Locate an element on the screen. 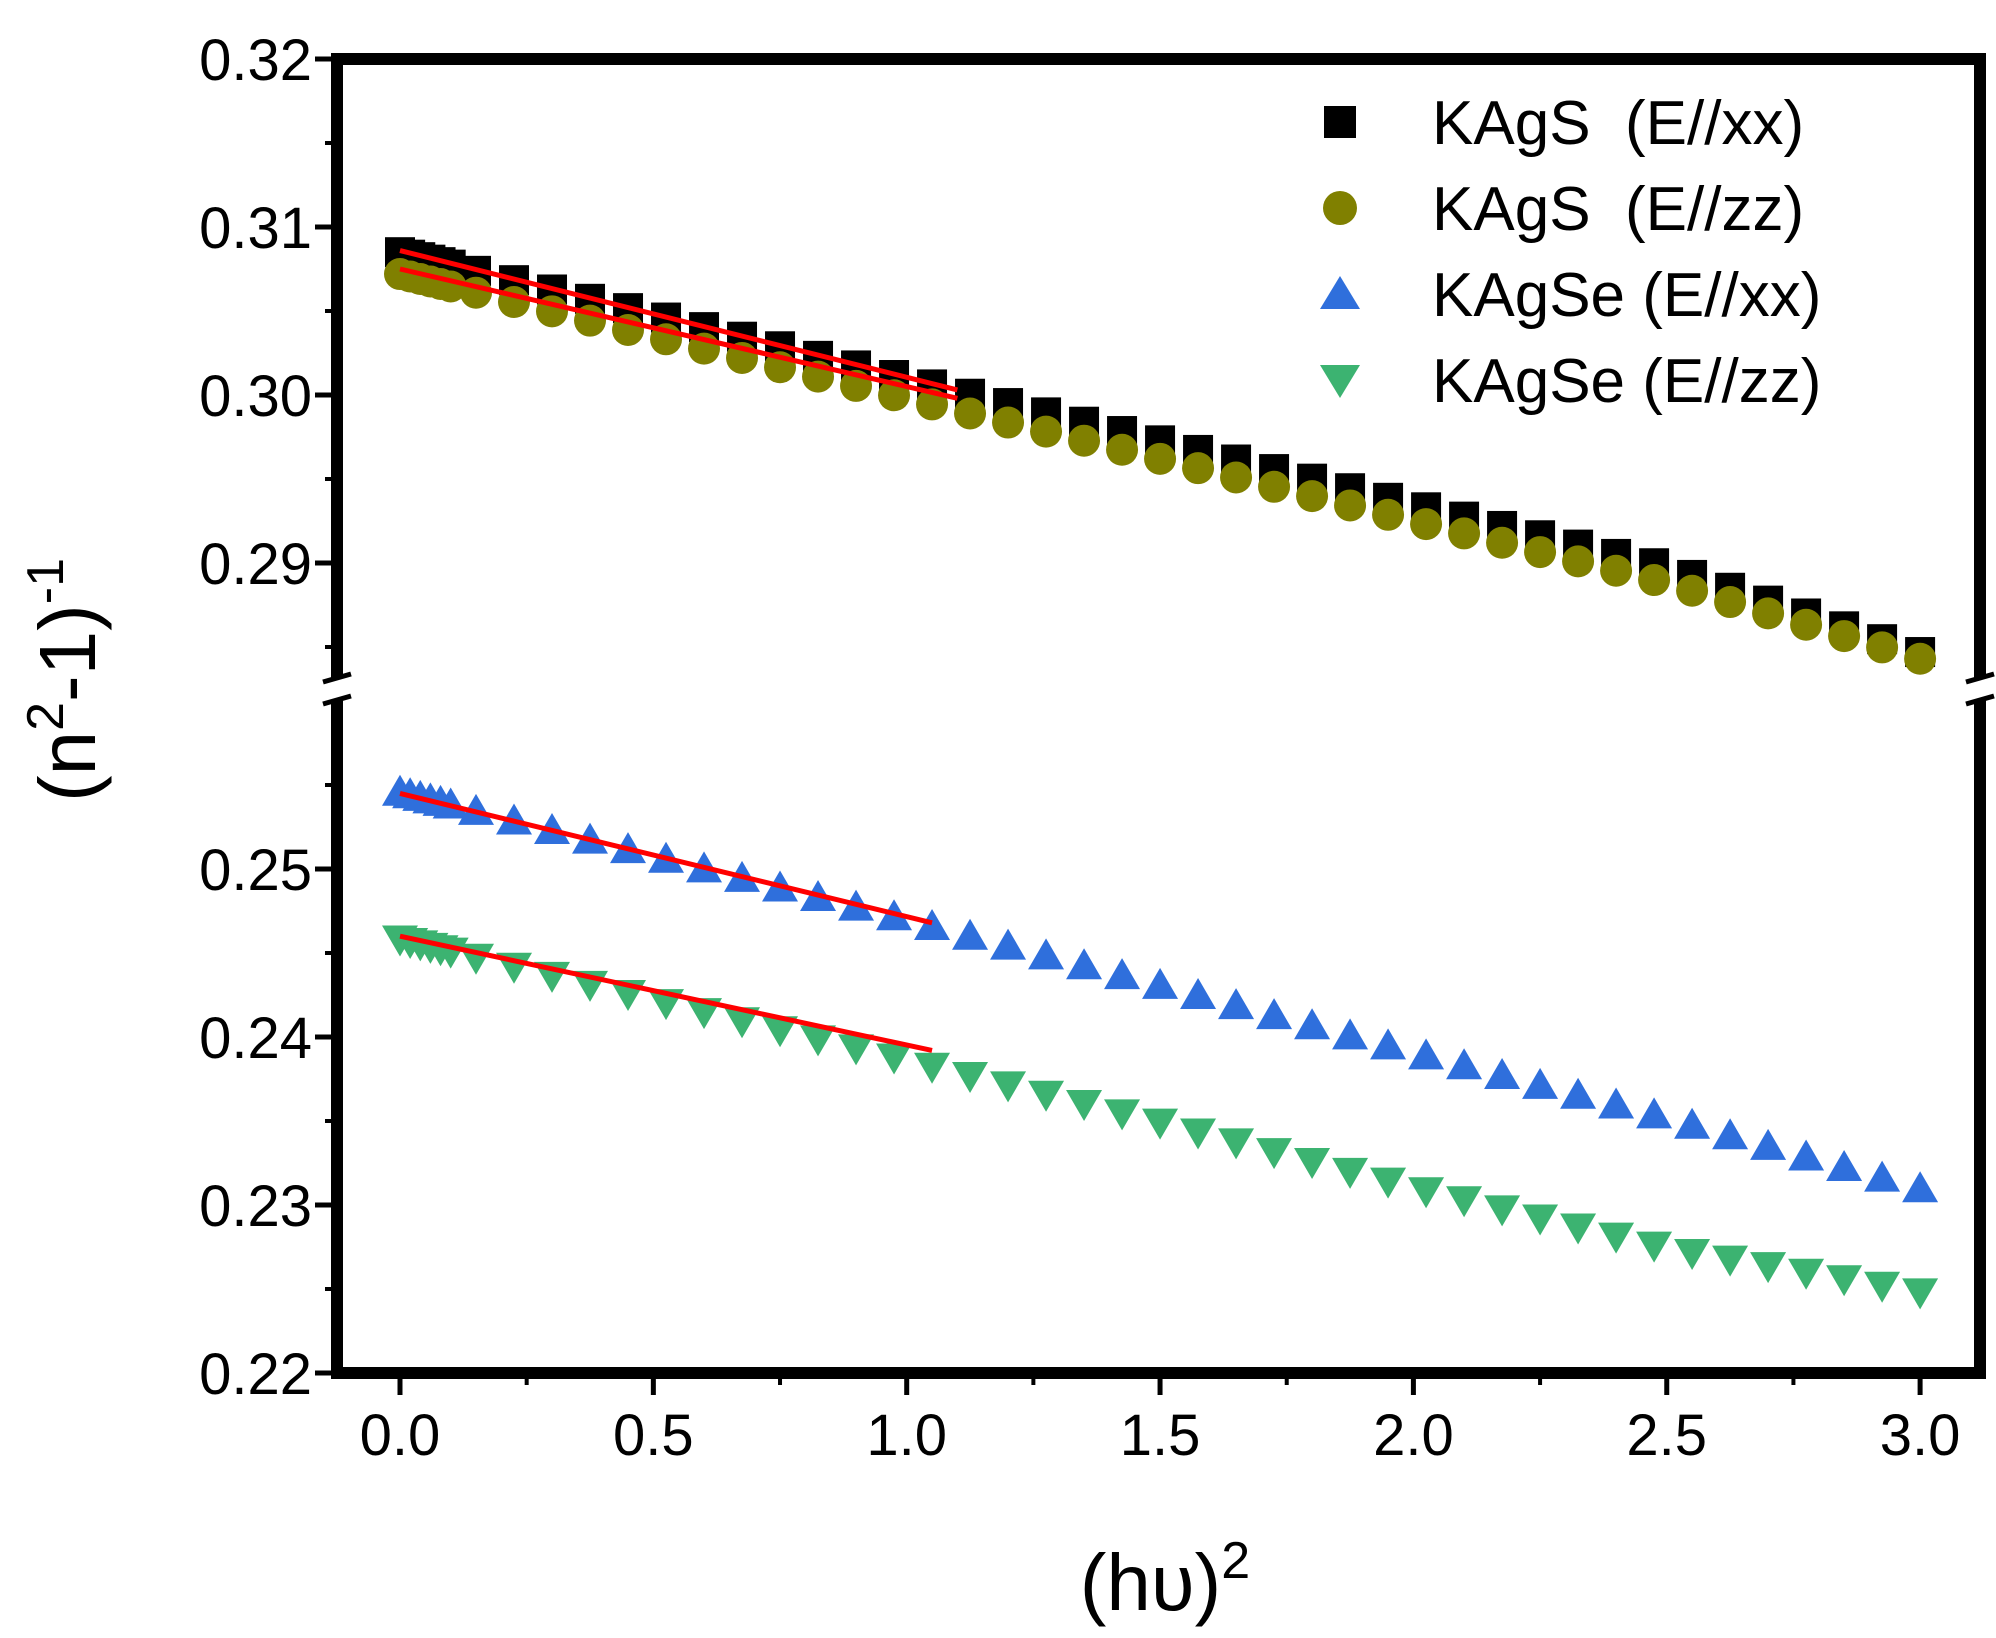 The width and height of the screenshot is (1996, 1638). x-tick-label: 1.5 is located at coordinates (1160, 1435).